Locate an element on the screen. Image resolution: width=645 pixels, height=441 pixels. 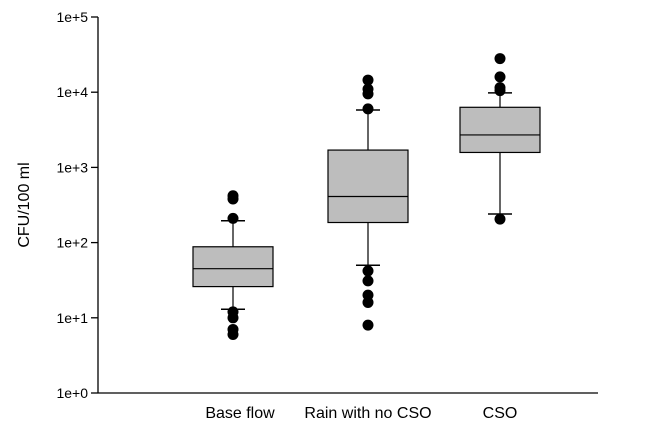
x-tick-label: Base flow is located at coordinates (240, 413).